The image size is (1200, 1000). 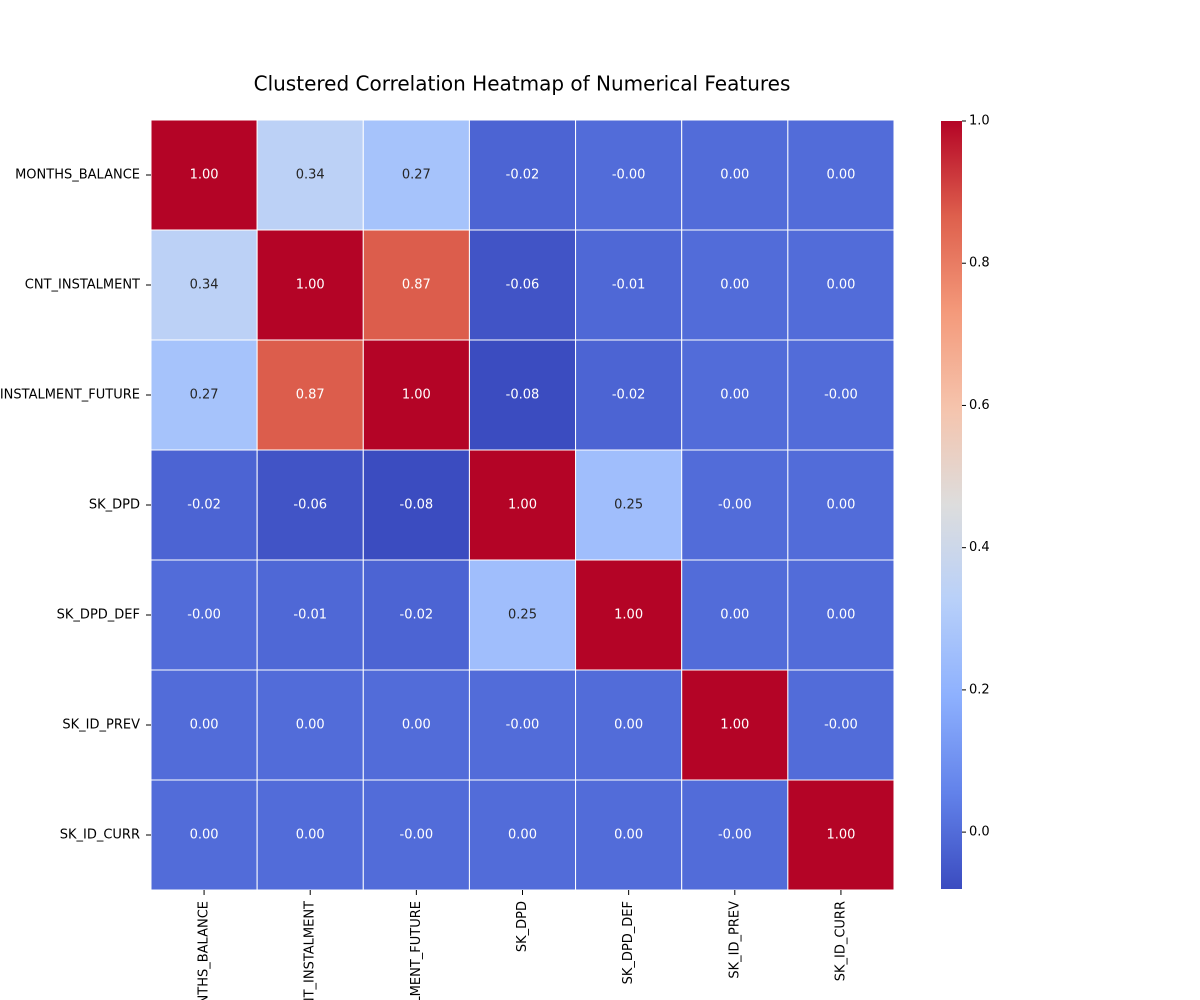 I want to click on x-tick-label: SK_ID_PREV, so click(x=734, y=940).